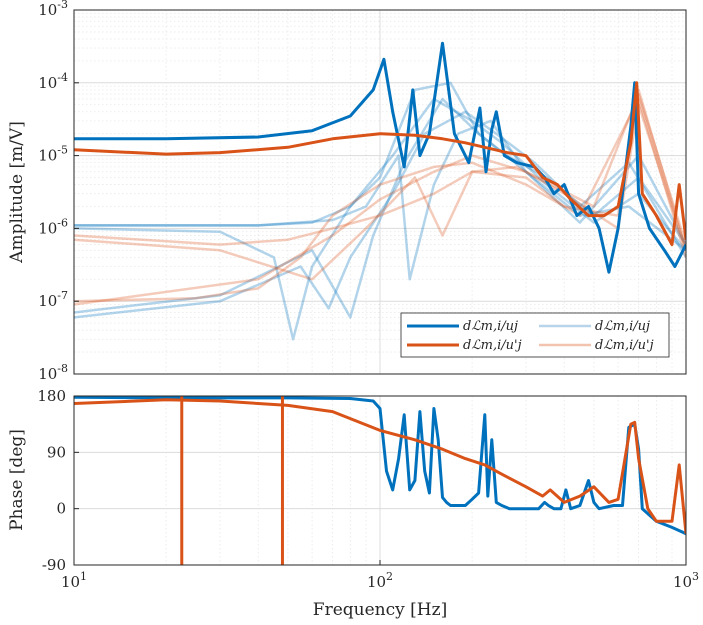 The image size is (703, 625). Describe the element at coordinates (380, 580) in the screenshot. I see `x-tick-label: 10²` at that location.